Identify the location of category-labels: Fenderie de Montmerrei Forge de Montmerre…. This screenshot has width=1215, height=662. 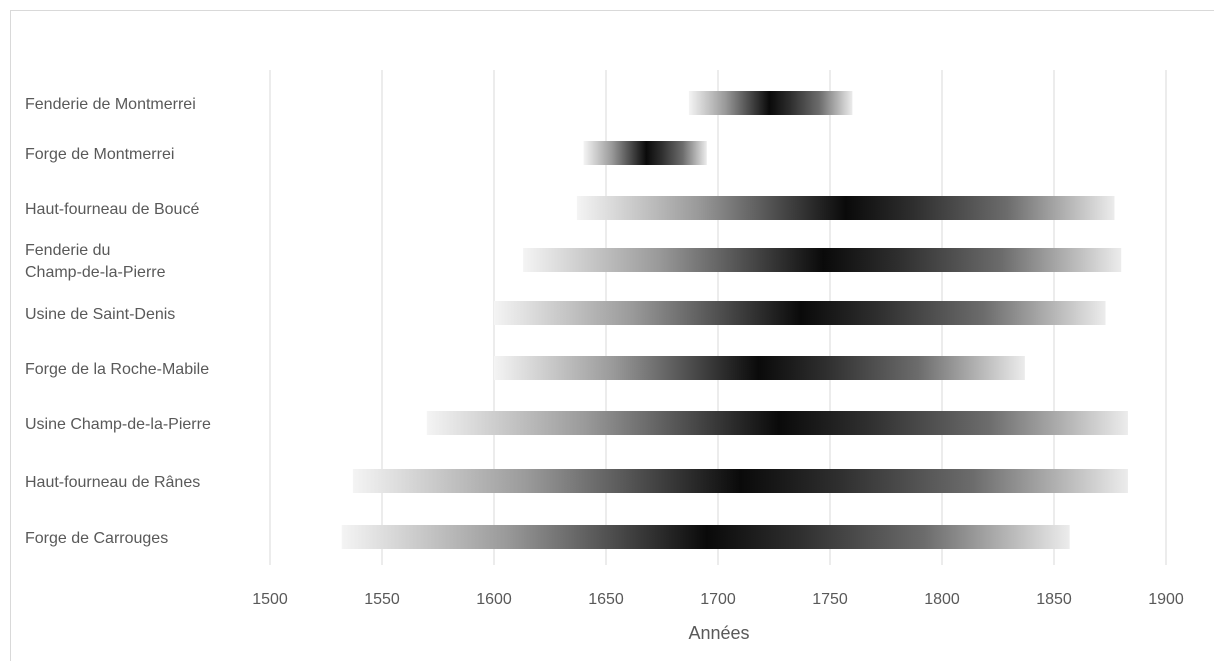
(118, 321).